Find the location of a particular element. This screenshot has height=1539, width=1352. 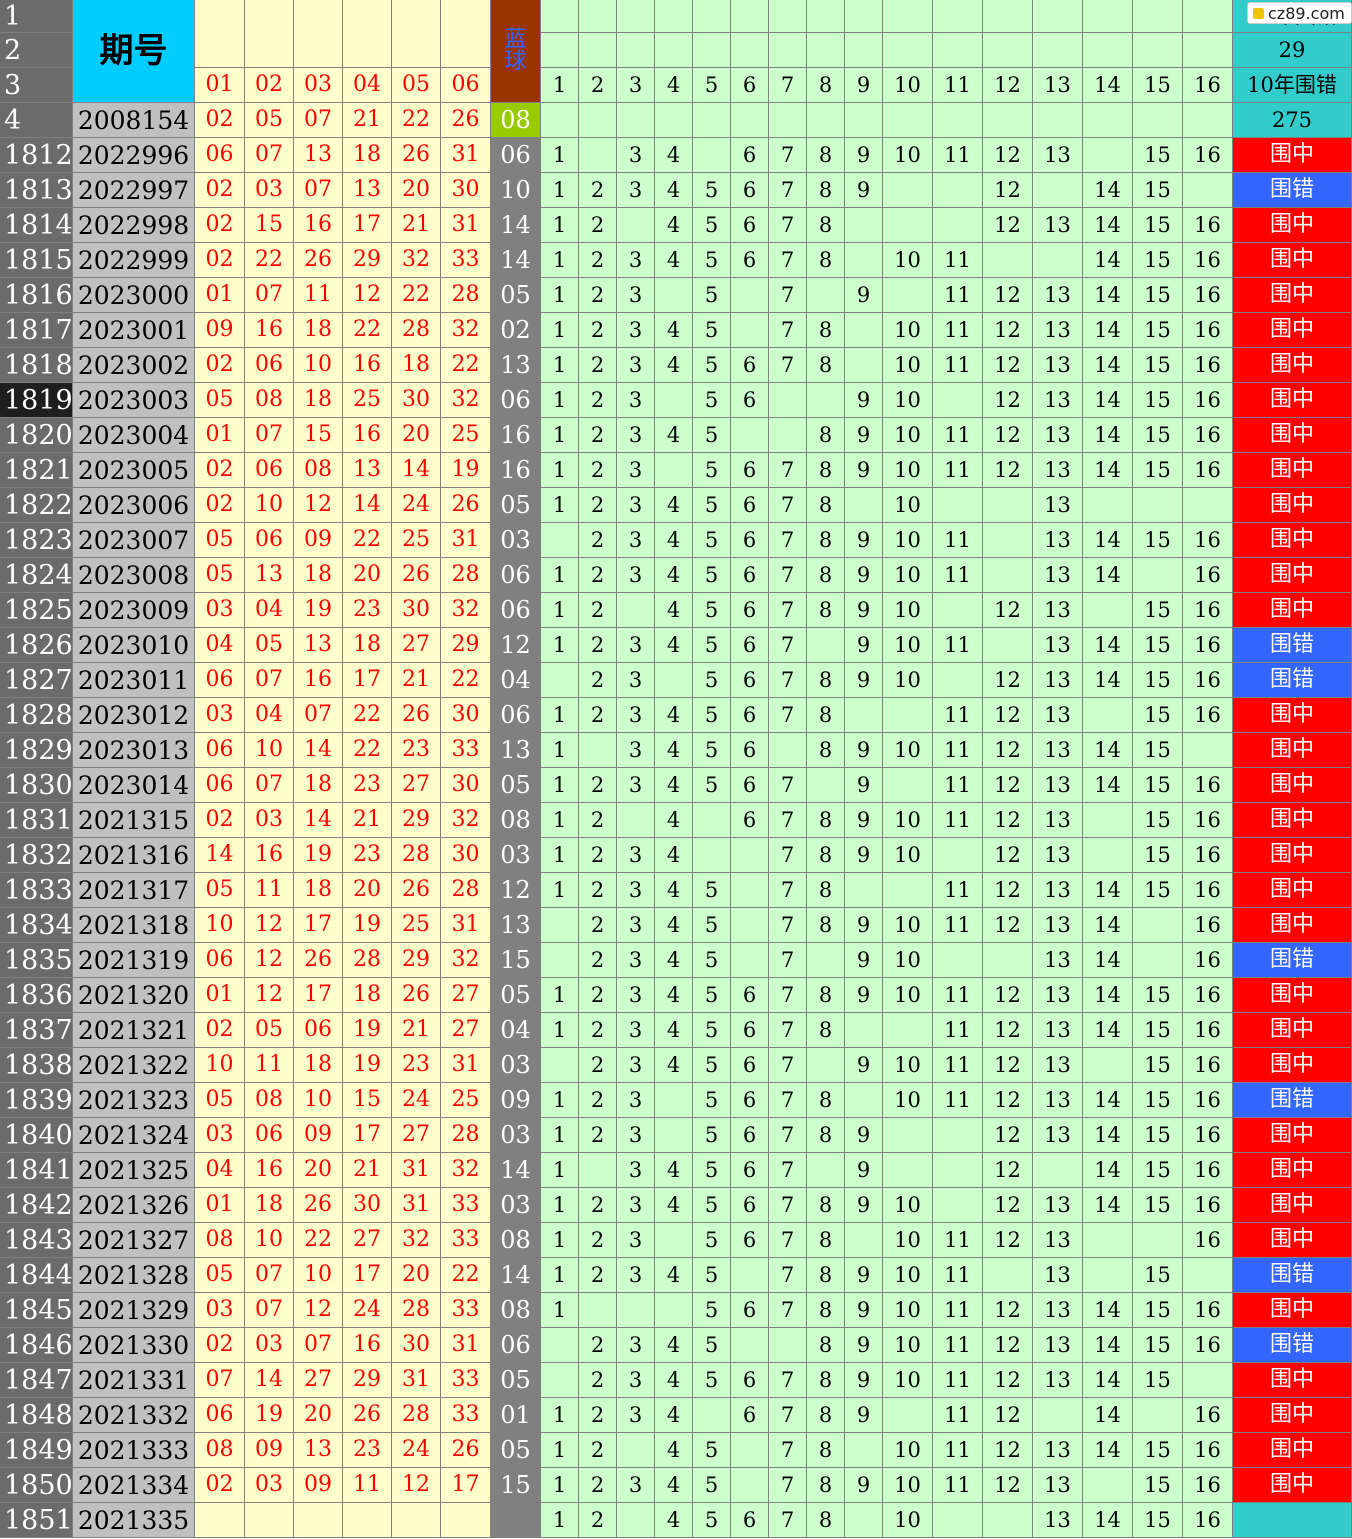

red-ball-cell: 03 is located at coordinates (220, 715).